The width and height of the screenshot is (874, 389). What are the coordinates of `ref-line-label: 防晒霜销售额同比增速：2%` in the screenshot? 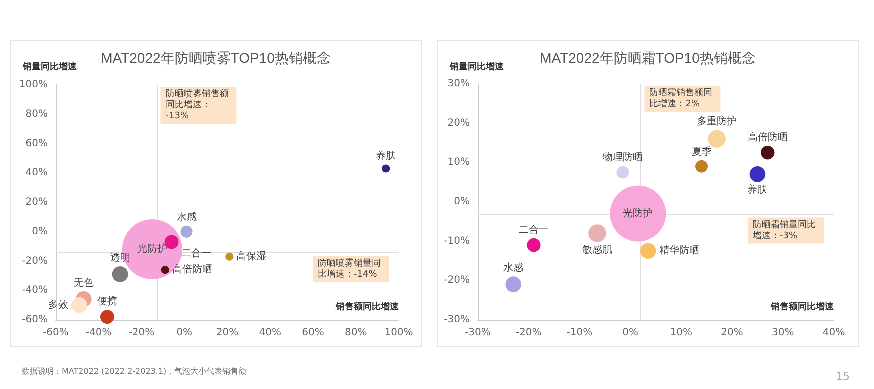 It's located at (681, 99).